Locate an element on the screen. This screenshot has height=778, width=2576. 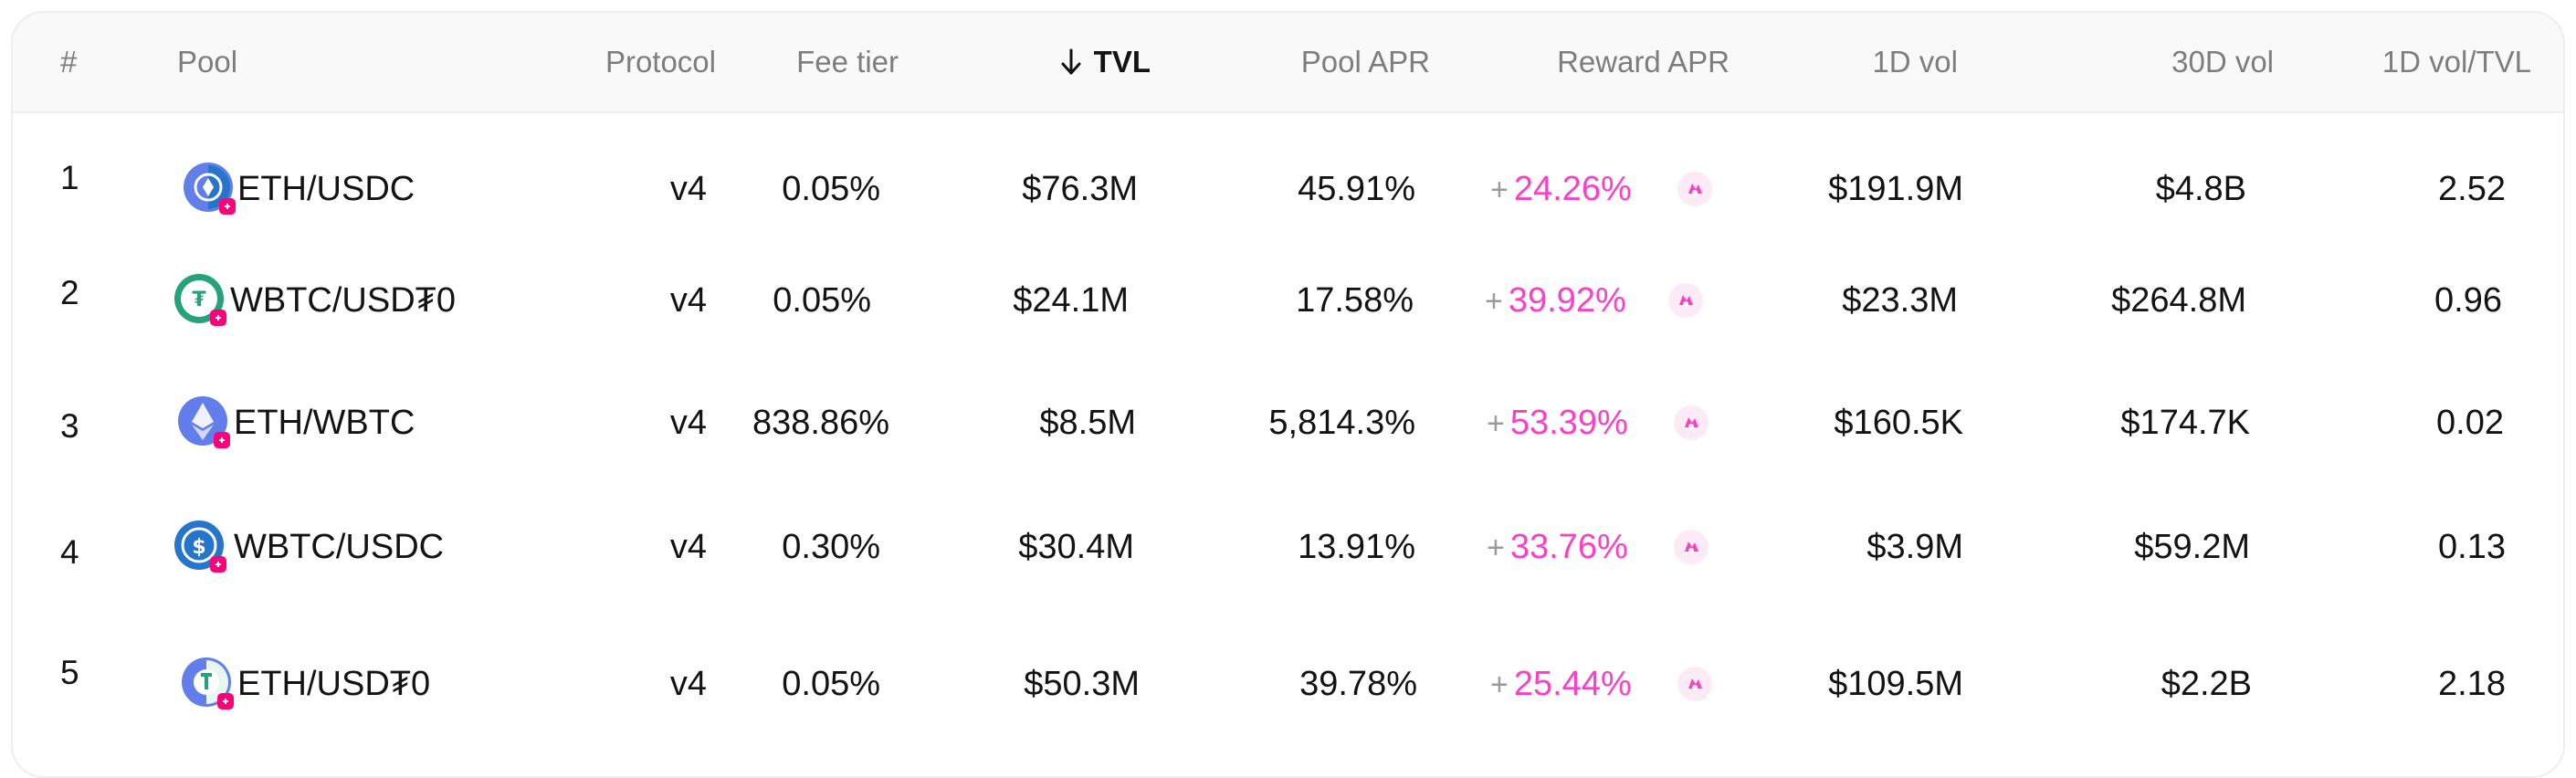
pool-apr-value: 39.78% is located at coordinates (1308, 684).